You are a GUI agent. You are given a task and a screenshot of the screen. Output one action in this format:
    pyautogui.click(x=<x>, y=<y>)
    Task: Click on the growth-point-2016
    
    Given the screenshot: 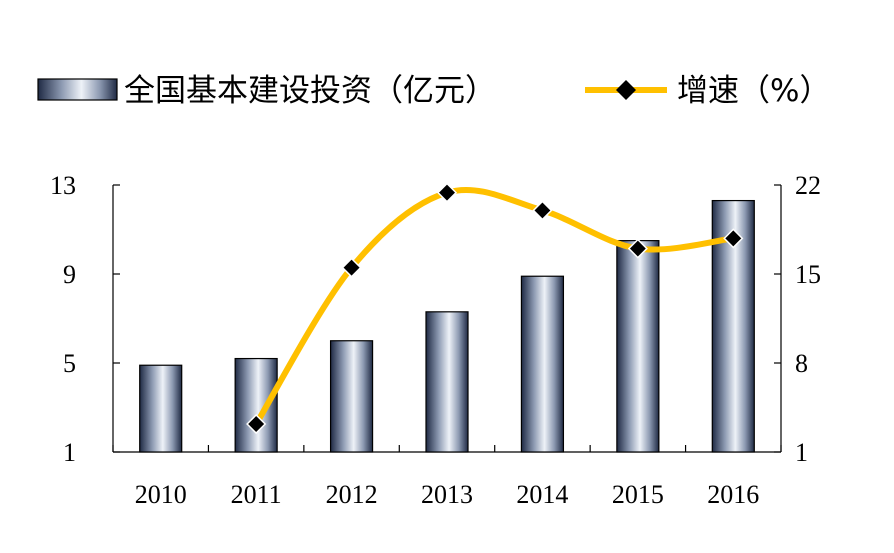 What is the action you would take?
    pyautogui.click(x=733, y=238)
    